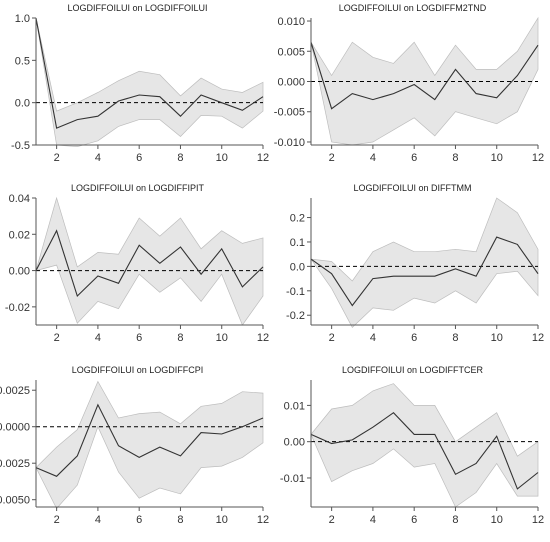 The height and width of the screenshot is (542, 550). Describe the element at coordinates (297, 219) in the screenshot. I see `y-tick-label: 0.2` at that location.